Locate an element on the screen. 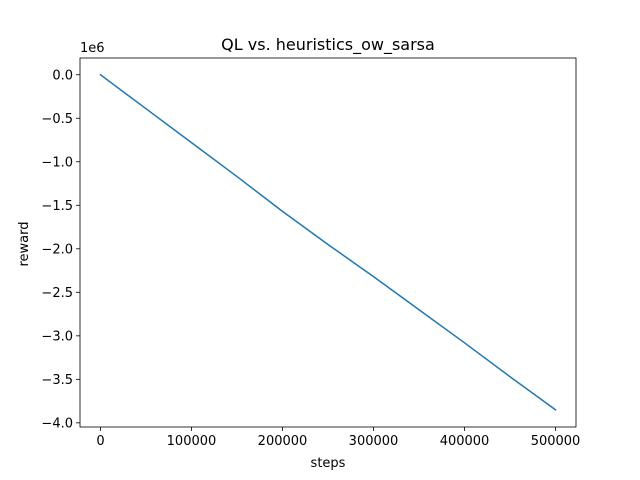 The height and width of the screenshot is (480, 640). y-tick-label: −2.0 is located at coordinates (57, 249).